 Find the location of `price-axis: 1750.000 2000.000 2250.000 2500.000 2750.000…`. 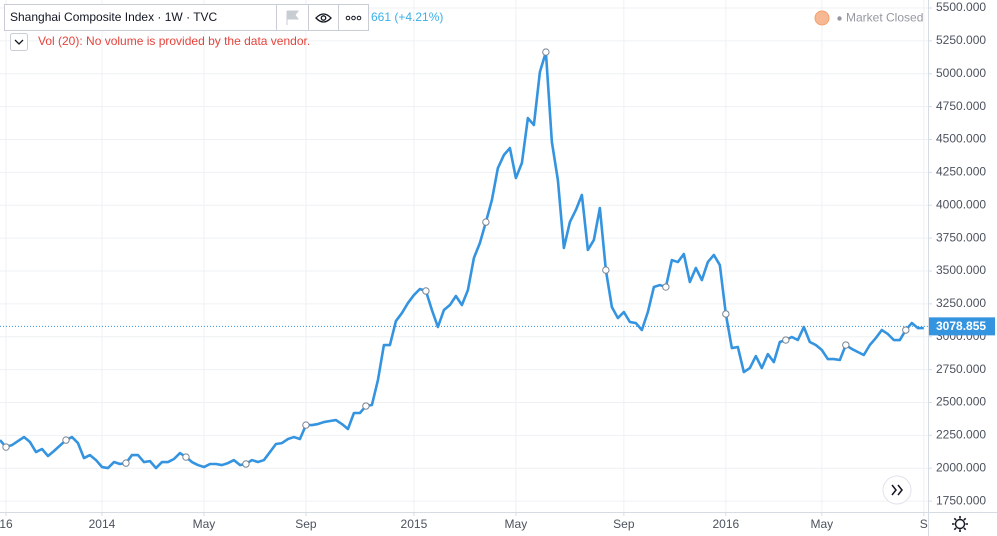

price-axis: 1750.000 2000.000 2250.000 2500.000 2750.000… is located at coordinates (961, 253).